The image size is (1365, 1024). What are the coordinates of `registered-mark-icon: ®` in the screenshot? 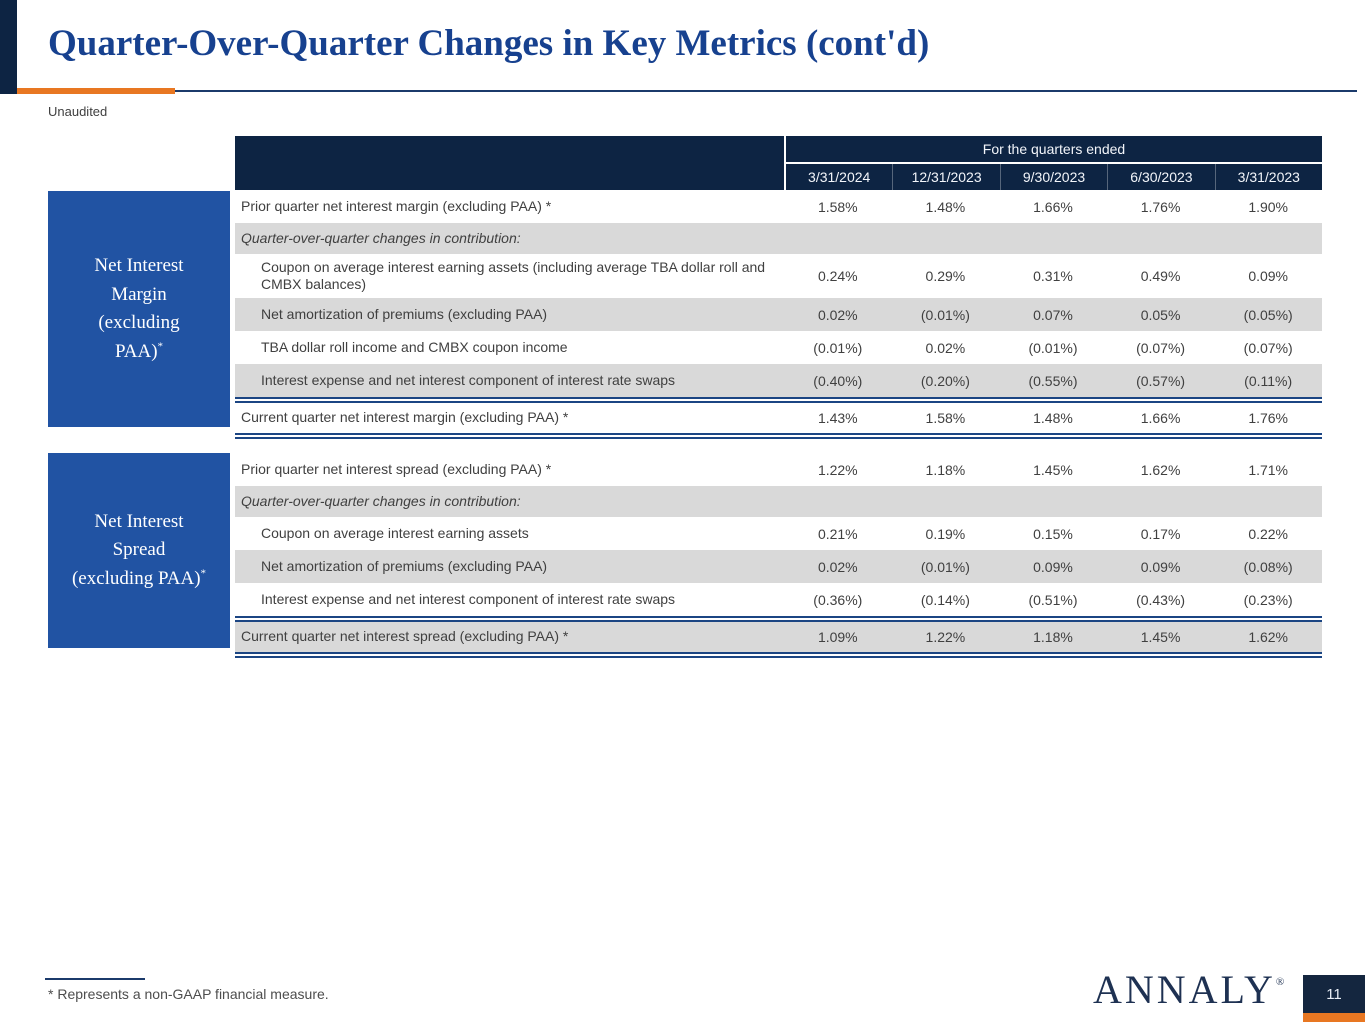 It's located at (1280, 982).